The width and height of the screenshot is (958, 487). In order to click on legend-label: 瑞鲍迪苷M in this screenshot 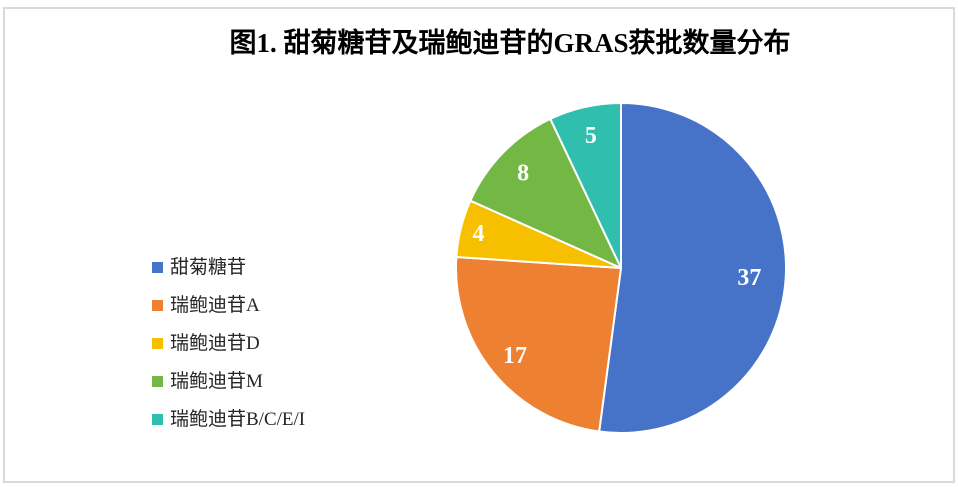, I will do `click(216, 381)`.